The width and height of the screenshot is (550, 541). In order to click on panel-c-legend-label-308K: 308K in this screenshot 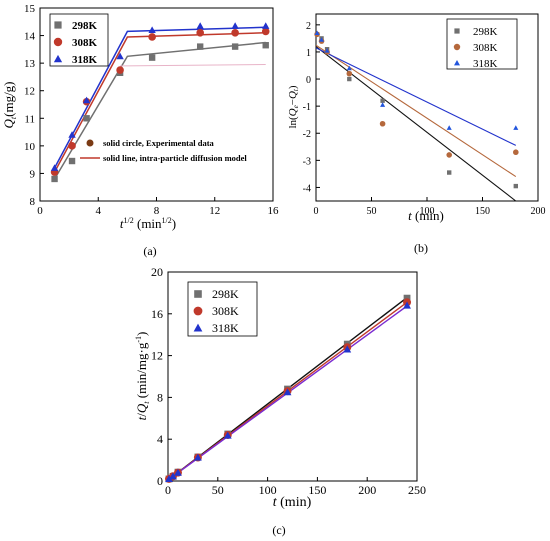, I will do `click(225, 311)`.